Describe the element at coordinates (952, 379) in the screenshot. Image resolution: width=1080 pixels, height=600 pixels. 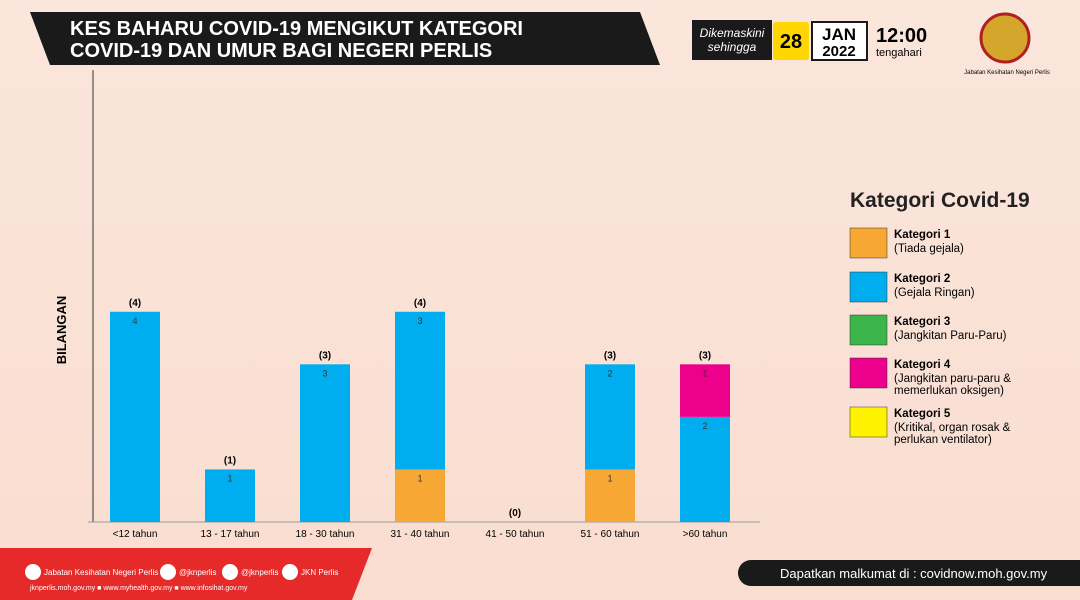
I see `legend-description: (Jangkitan paru-paru &` at that location.